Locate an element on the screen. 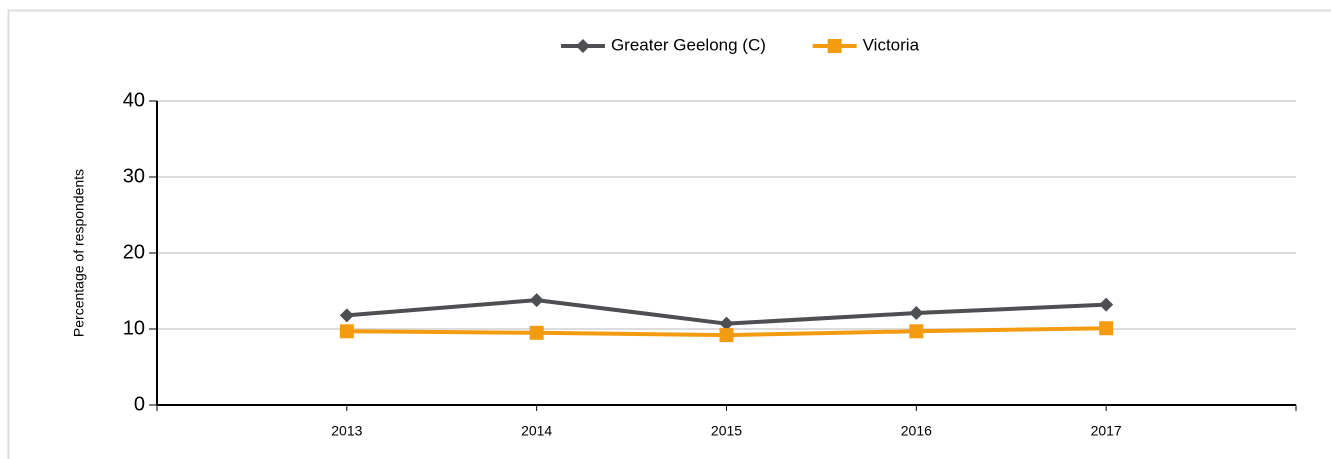 The image size is (1331, 459). y-tick-label: 20 is located at coordinates (134, 252).